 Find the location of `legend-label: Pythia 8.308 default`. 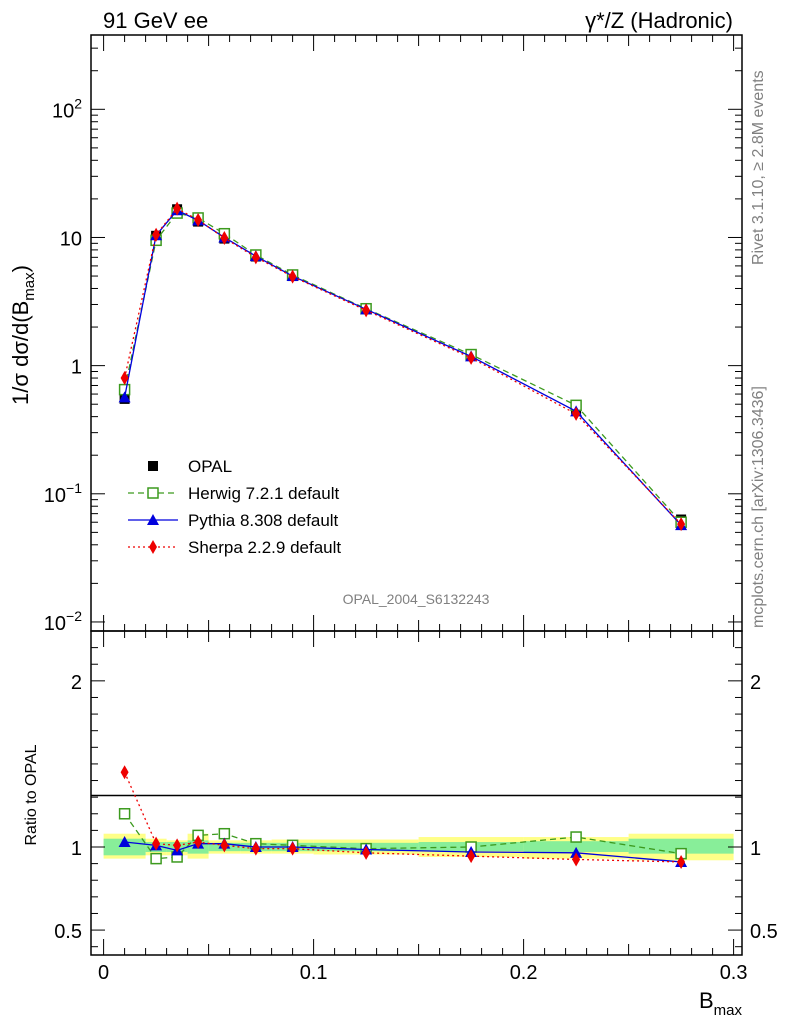

legend-label: Pythia 8.308 default is located at coordinates (263, 520).